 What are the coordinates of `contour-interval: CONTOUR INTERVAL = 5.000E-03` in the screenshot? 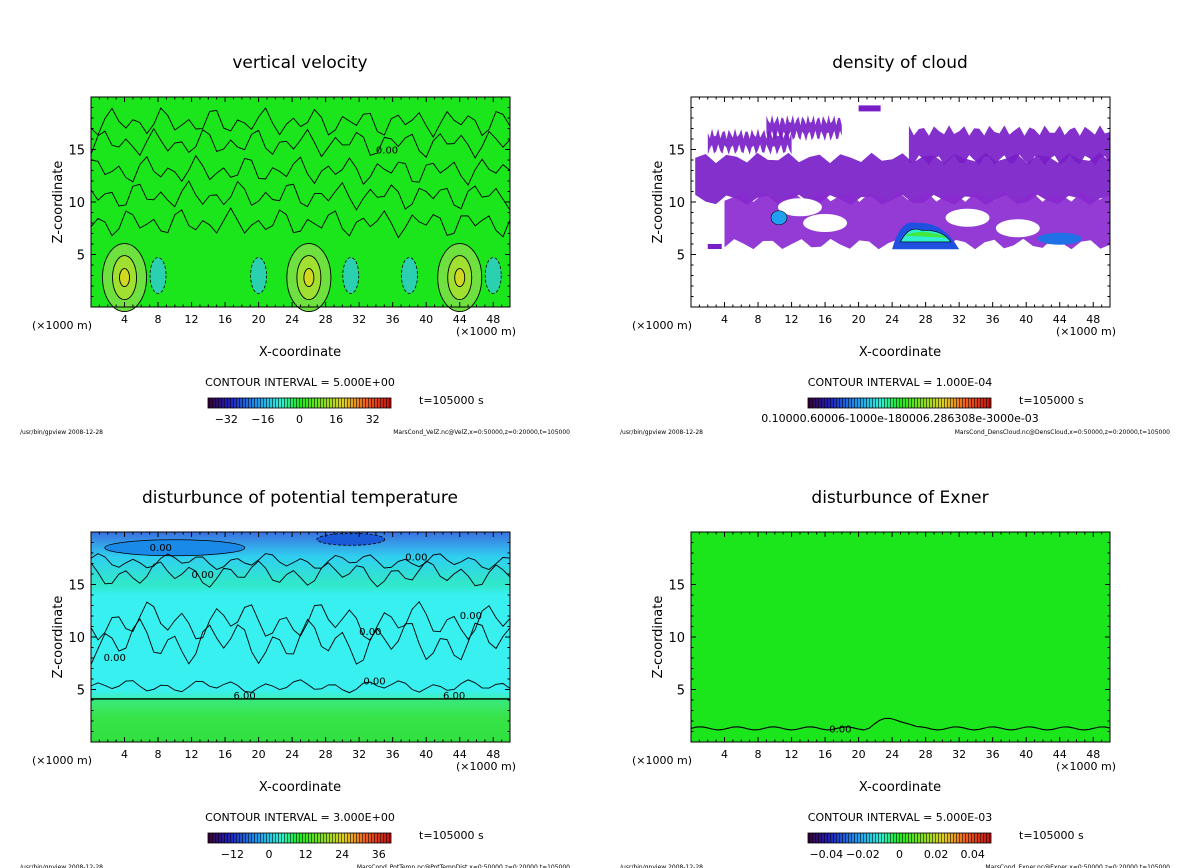 It's located at (900, 817).